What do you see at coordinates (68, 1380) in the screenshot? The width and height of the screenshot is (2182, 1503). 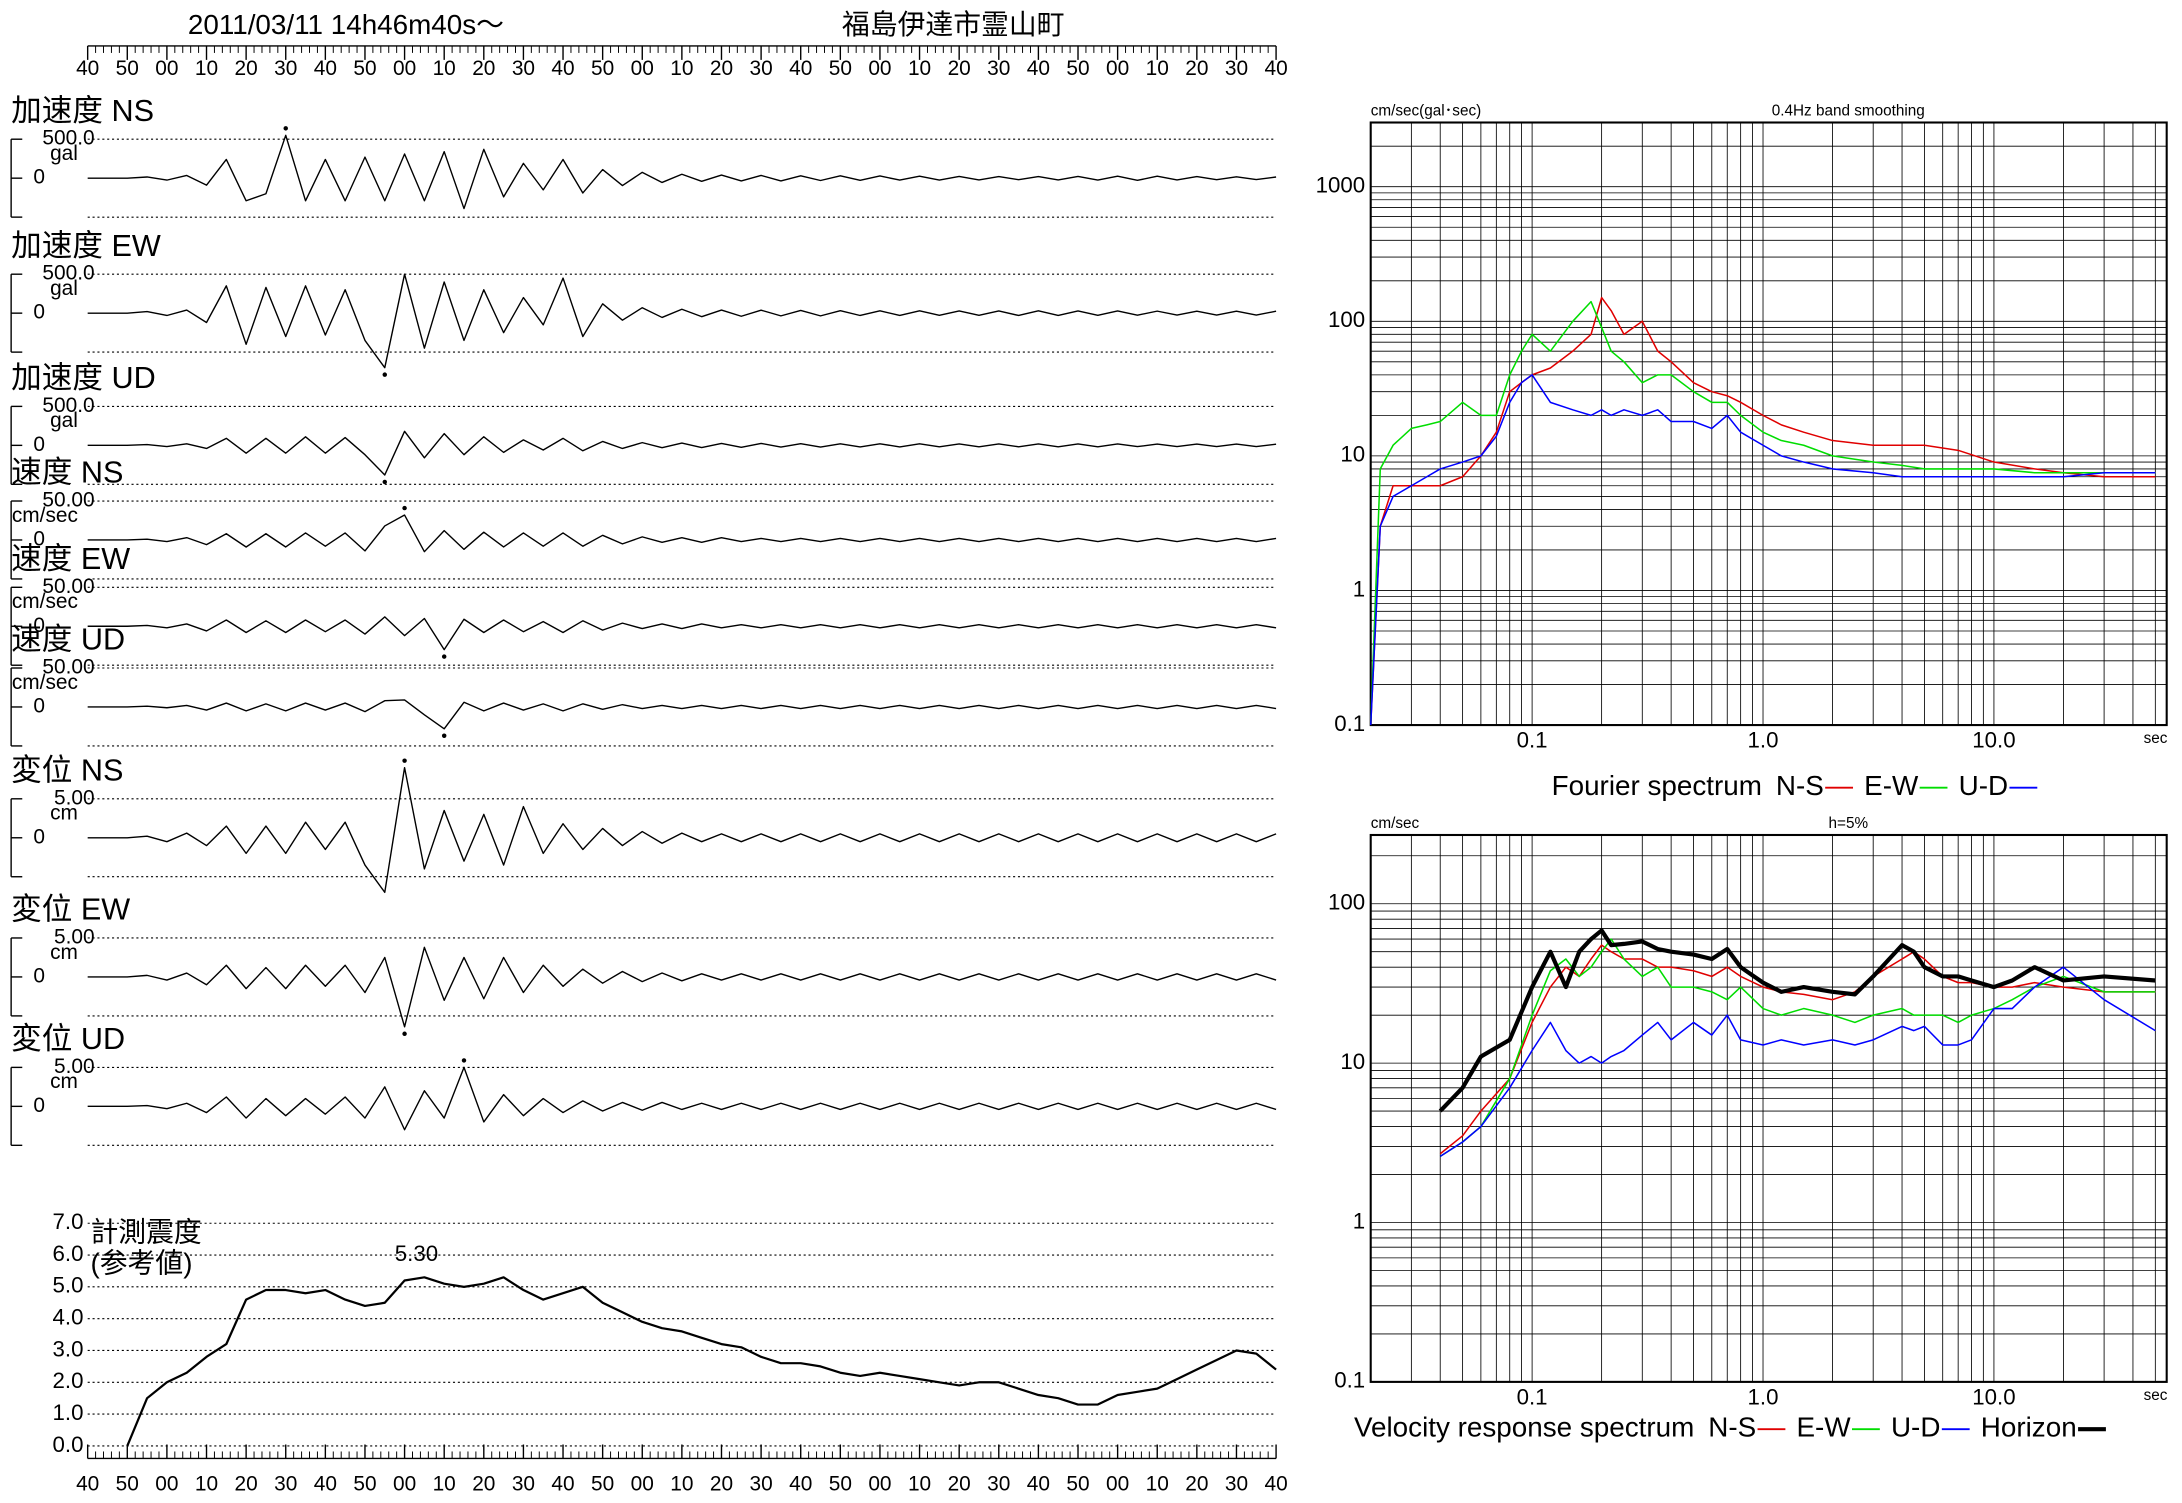 I see `intensity-tick-label: 2.0` at bounding box center [68, 1380].